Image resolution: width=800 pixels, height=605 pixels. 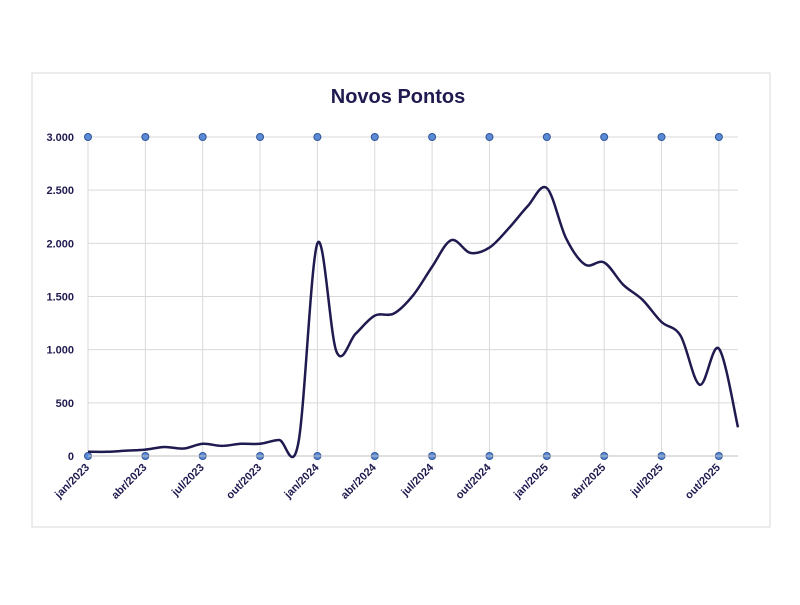 What do you see at coordinates (60, 298) in the screenshot?
I see `y-tick-label: 1.500` at bounding box center [60, 298].